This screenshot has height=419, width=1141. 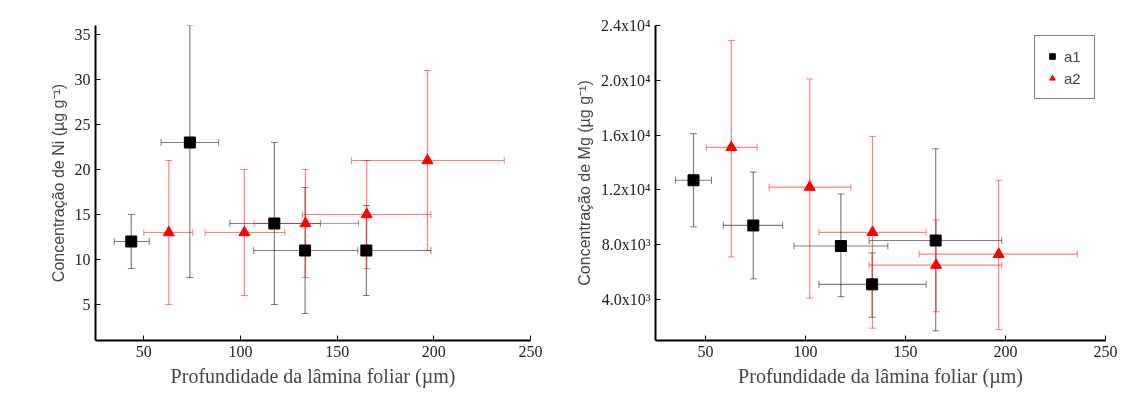 I want to click on y-tick-label: 10, so click(x=82, y=259).